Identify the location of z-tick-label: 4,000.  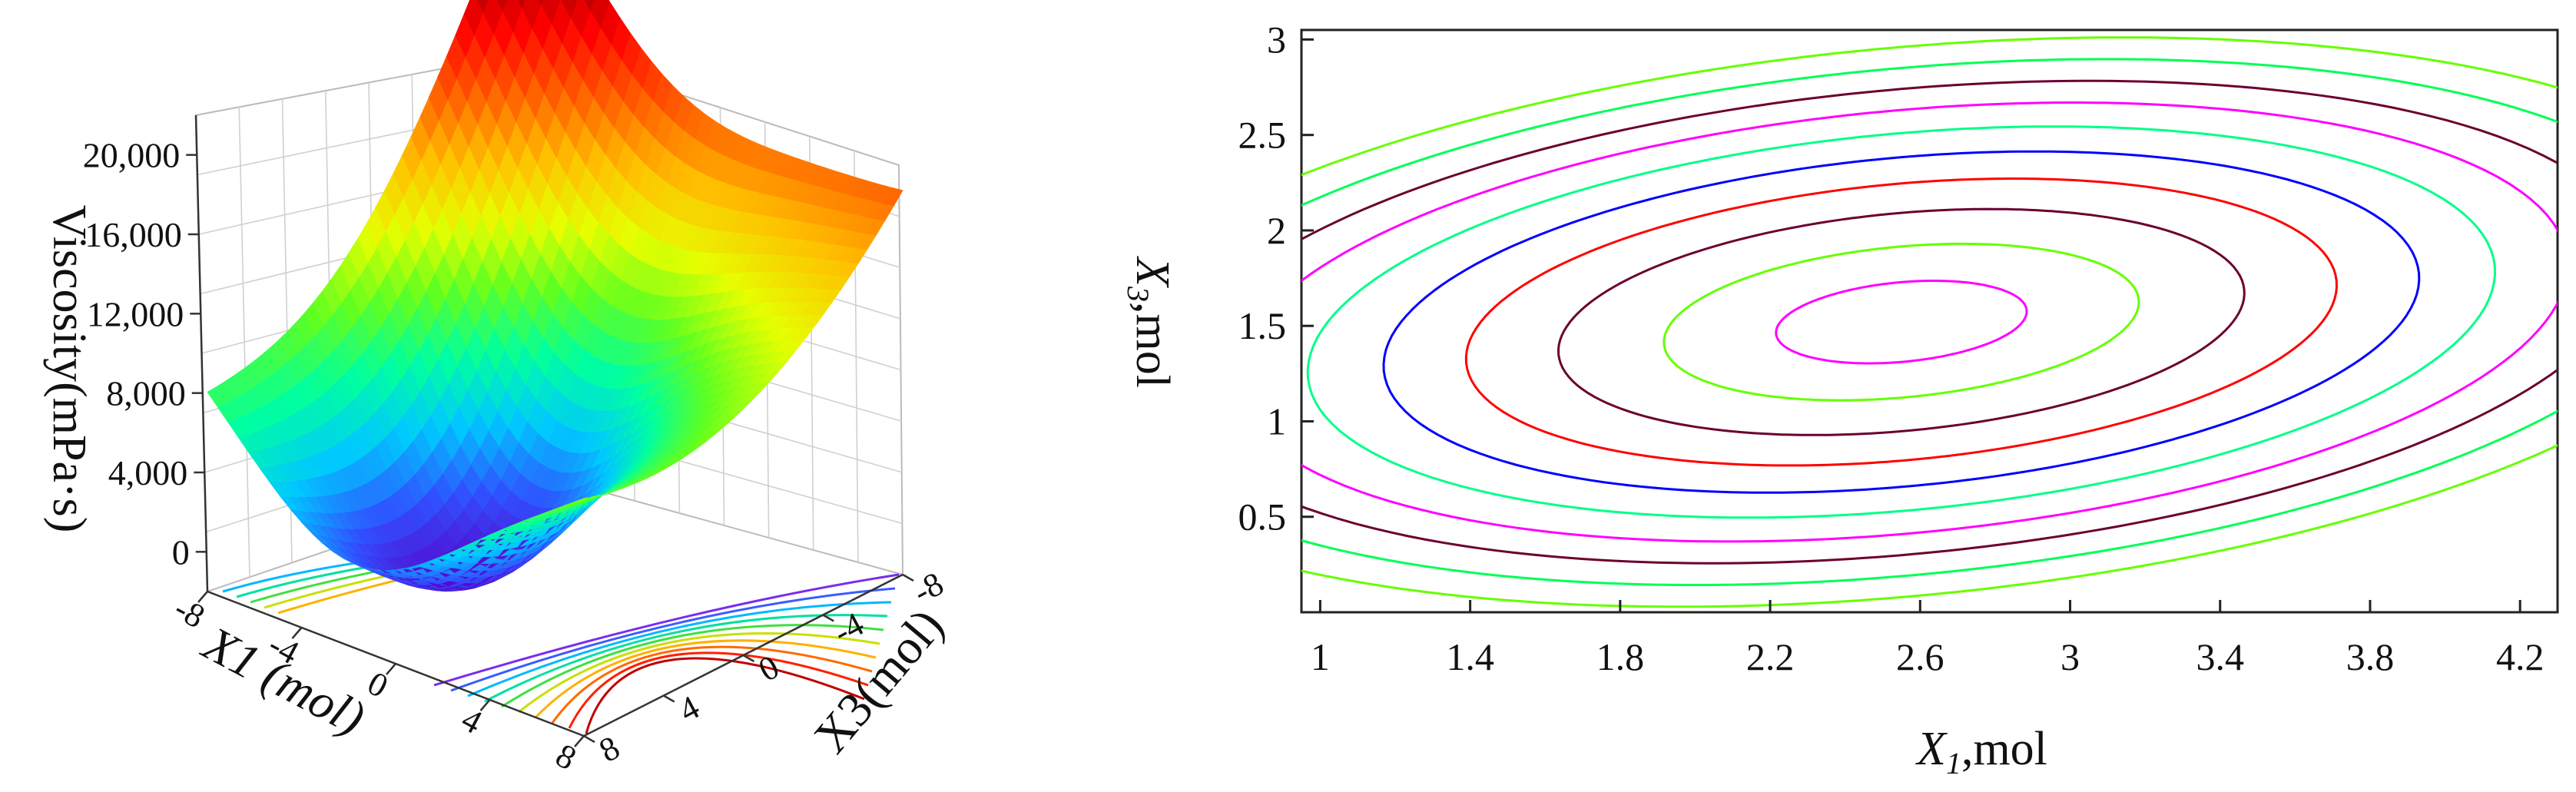
(148, 472).